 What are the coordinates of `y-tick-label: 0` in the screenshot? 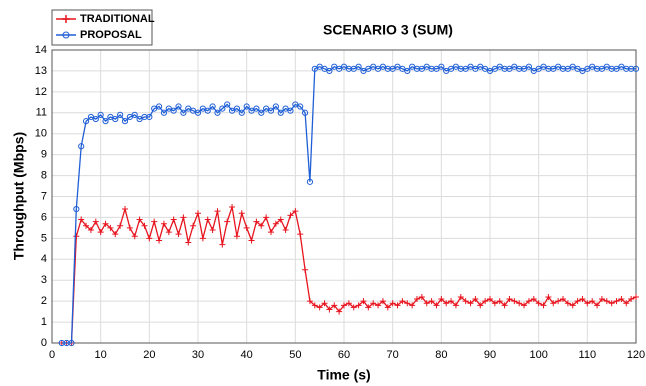 It's located at (44, 343).